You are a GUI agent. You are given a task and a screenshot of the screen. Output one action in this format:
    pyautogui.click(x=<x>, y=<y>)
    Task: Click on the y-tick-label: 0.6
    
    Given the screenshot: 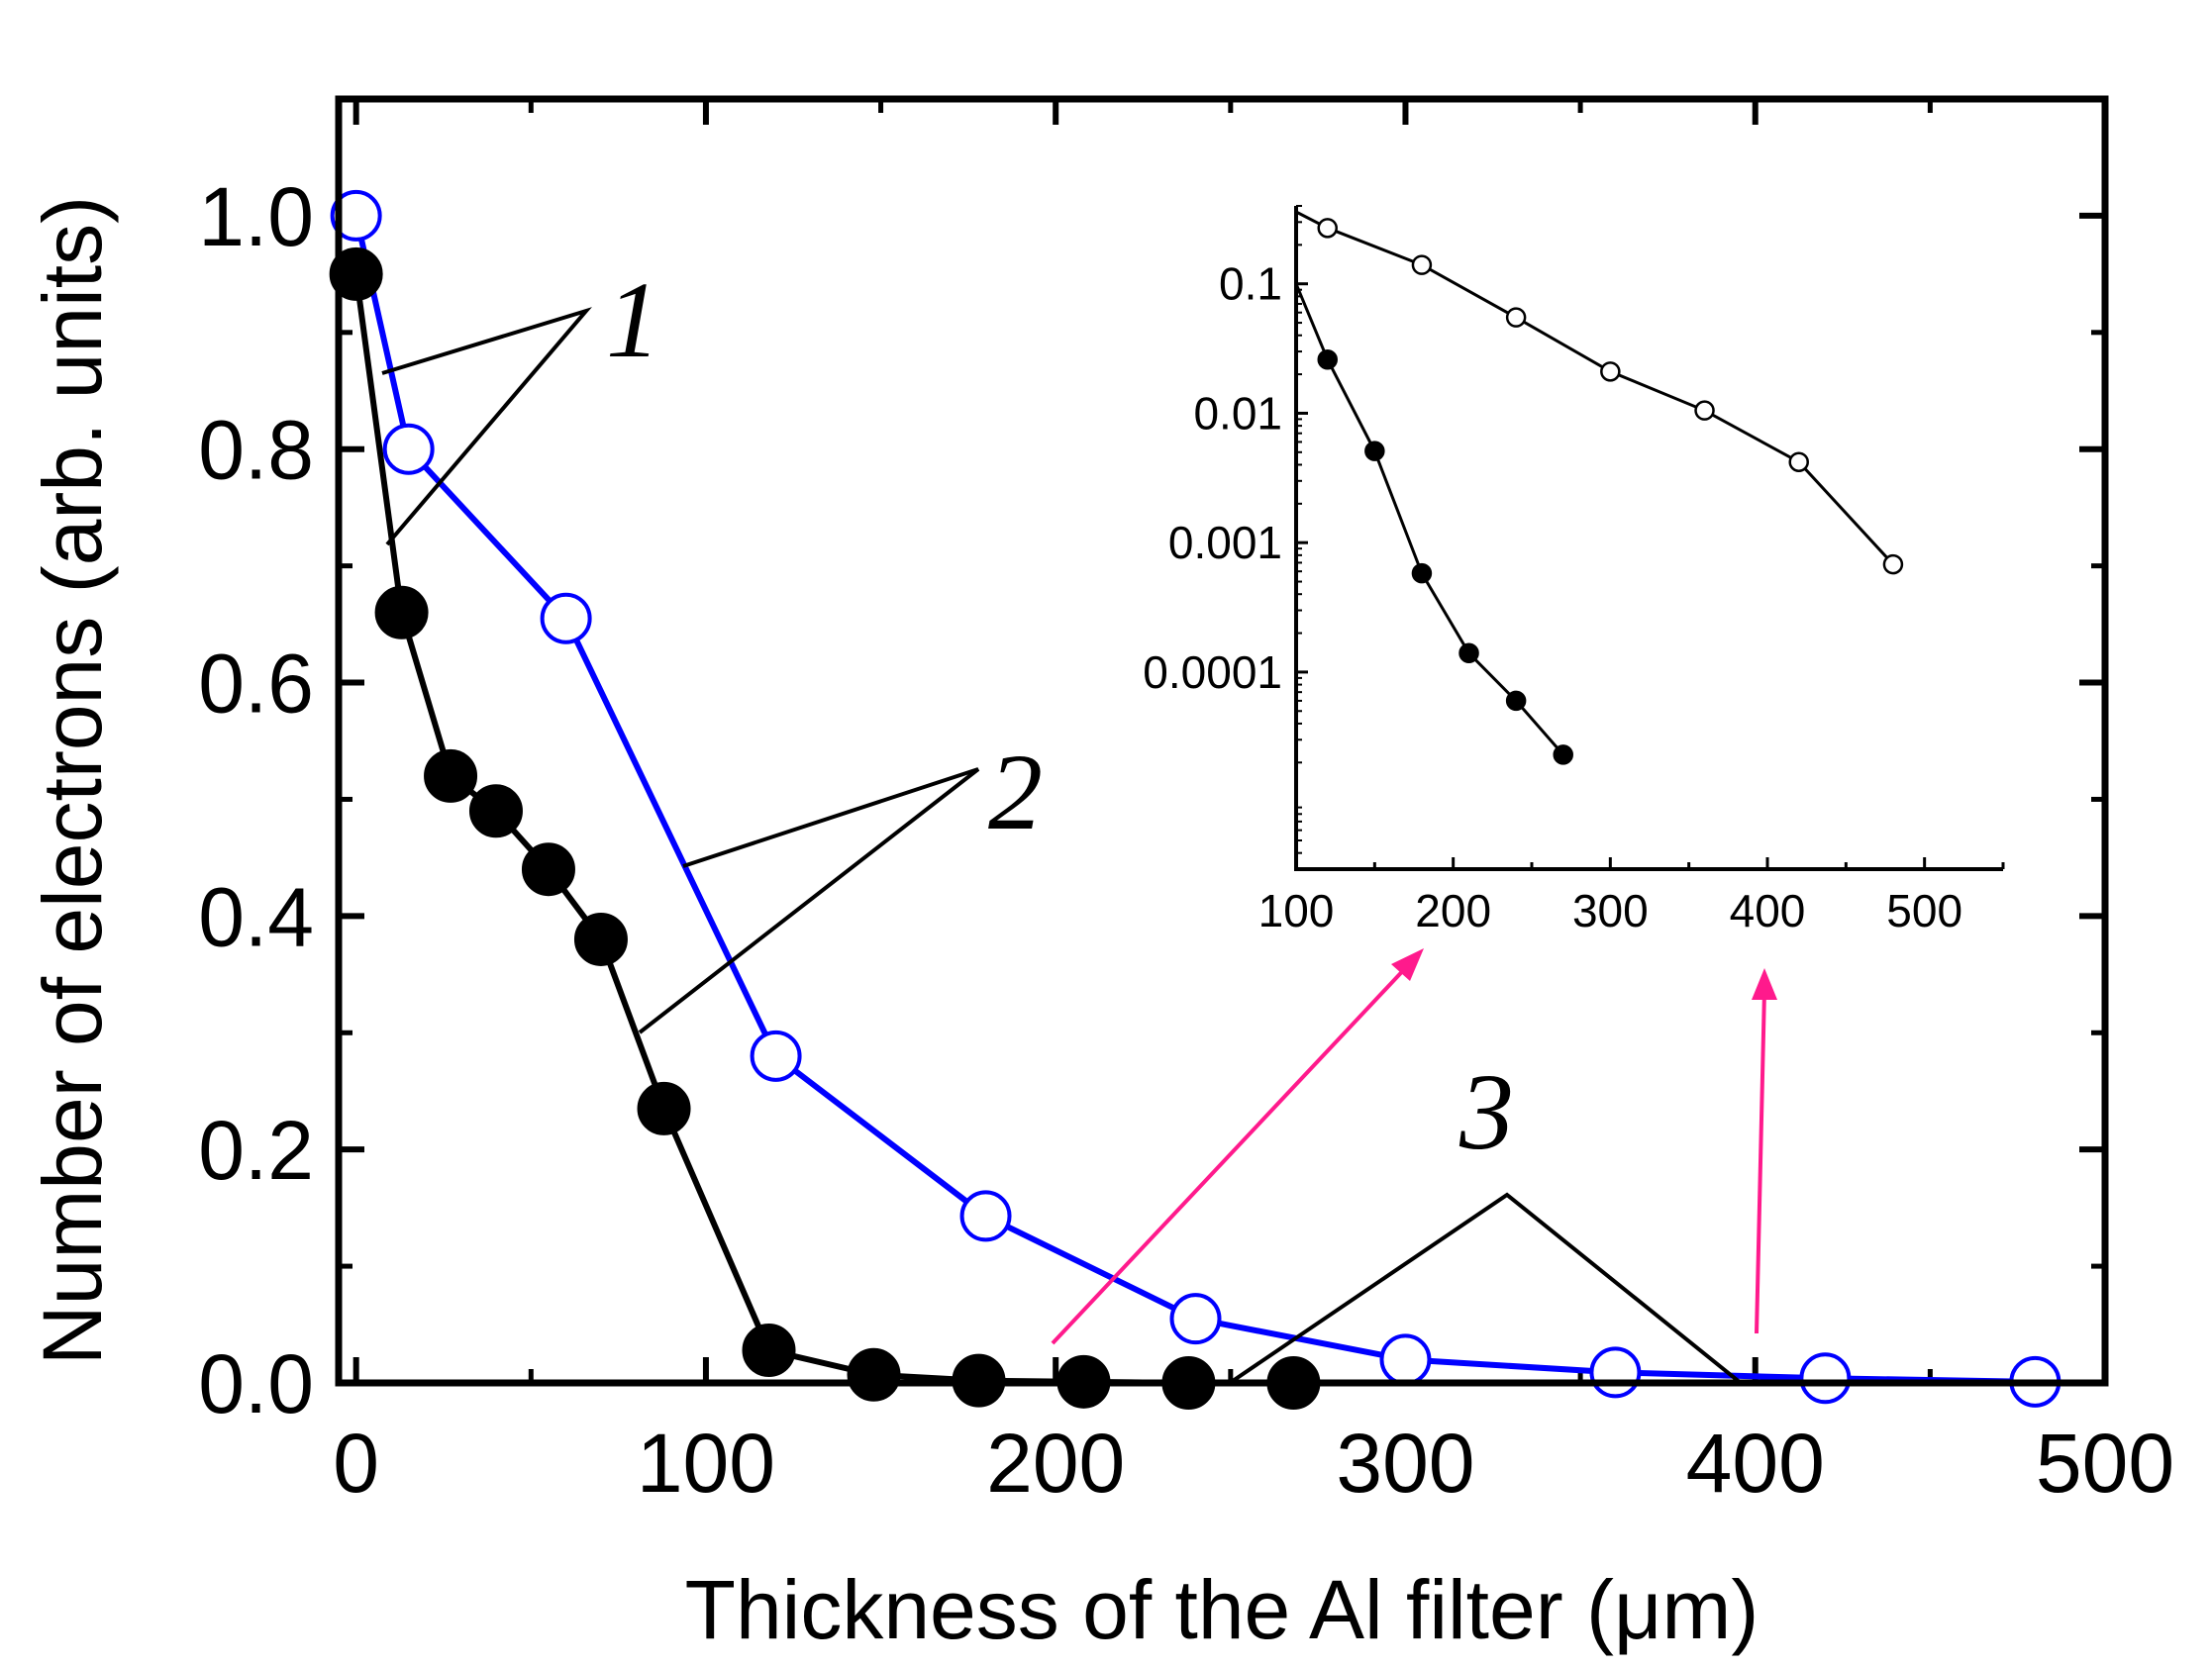 What is the action you would take?
    pyautogui.click(x=256, y=684)
    